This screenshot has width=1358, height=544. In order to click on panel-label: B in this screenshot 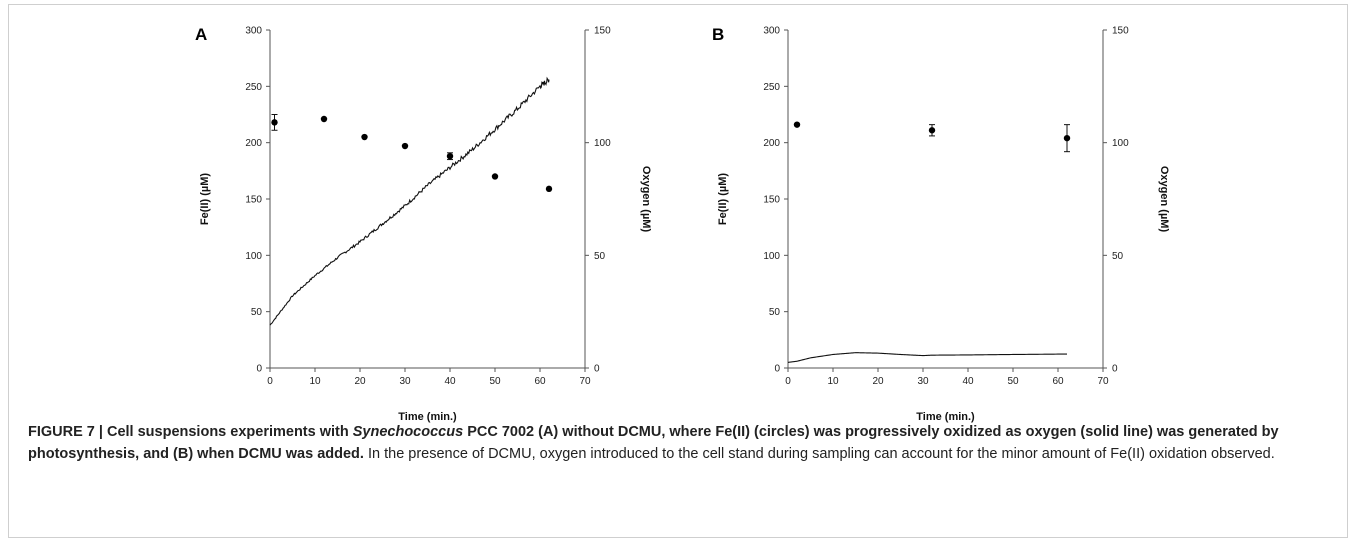, I will do `click(718, 34)`.